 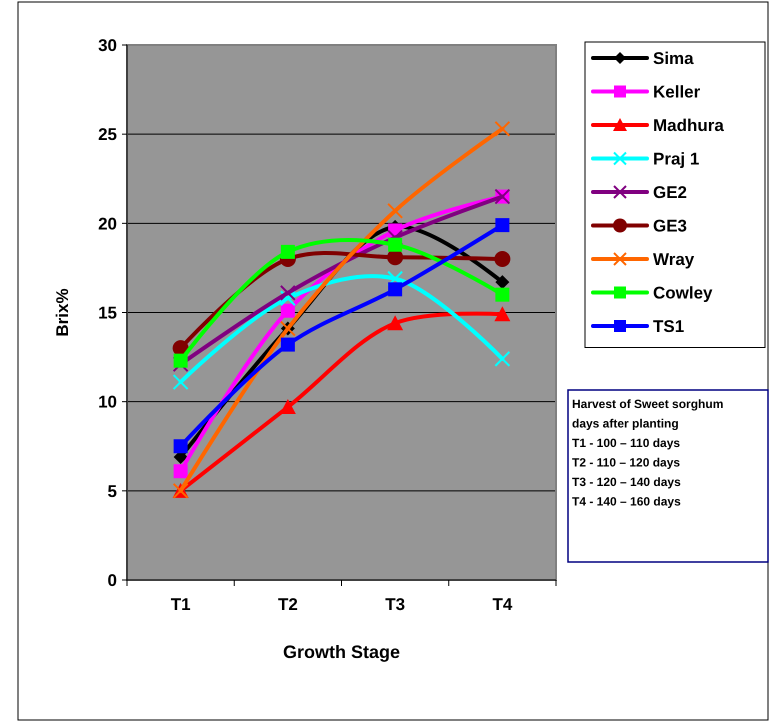 What do you see at coordinates (288, 604) in the screenshot?
I see `x-tick-label: T2` at bounding box center [288, 604].